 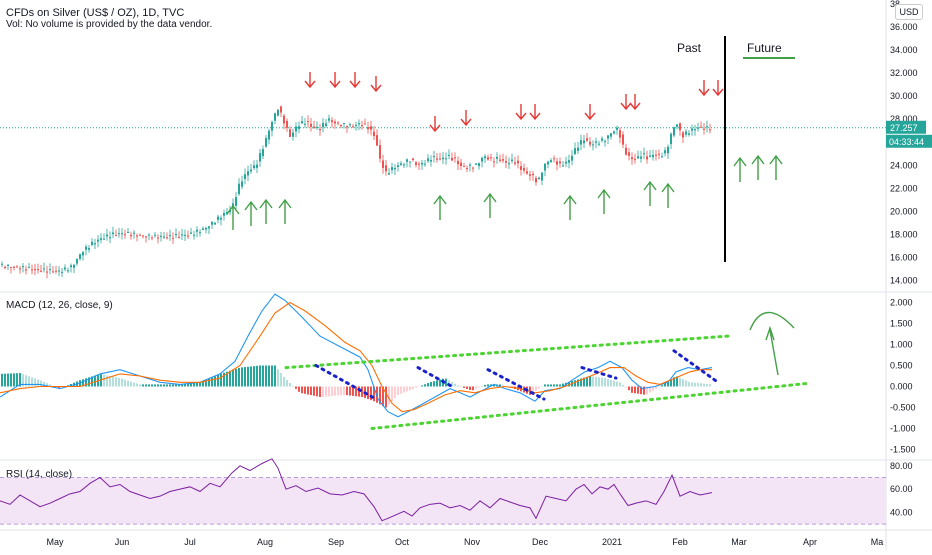 I want to click on time-axis-label: Nov, so click(x=472, y=542).